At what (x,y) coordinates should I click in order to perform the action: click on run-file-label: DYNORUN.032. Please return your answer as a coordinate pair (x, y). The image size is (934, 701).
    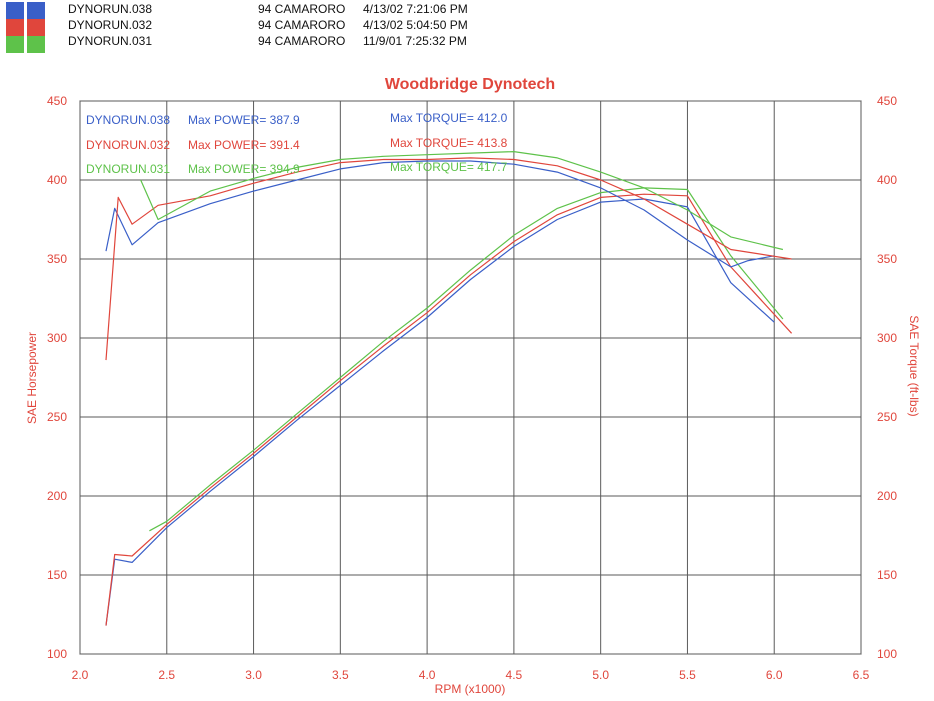
    Looking at the image, I should click on (110, 25).